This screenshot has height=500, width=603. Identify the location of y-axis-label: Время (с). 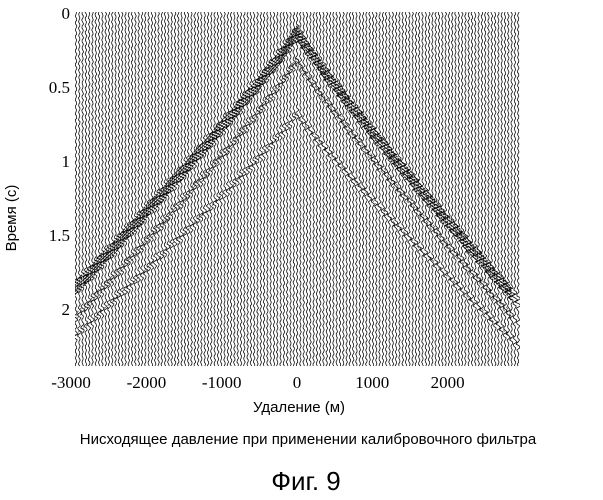
(11, 218).